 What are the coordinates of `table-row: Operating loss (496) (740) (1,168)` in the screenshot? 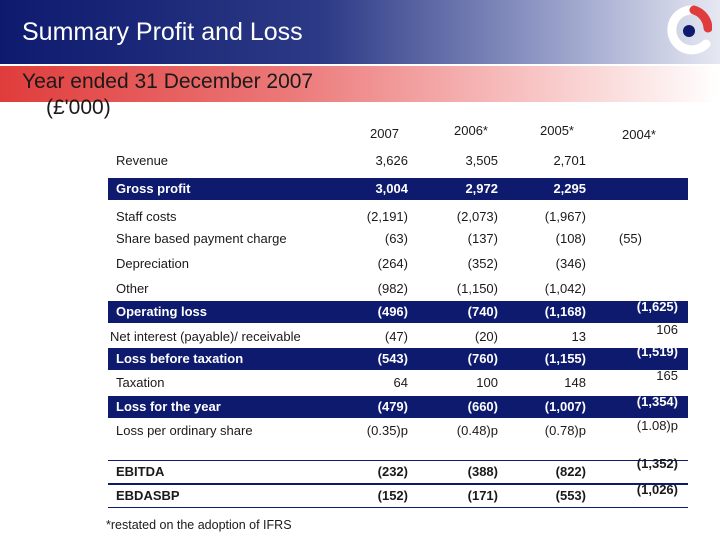 It's located at (398, 312).